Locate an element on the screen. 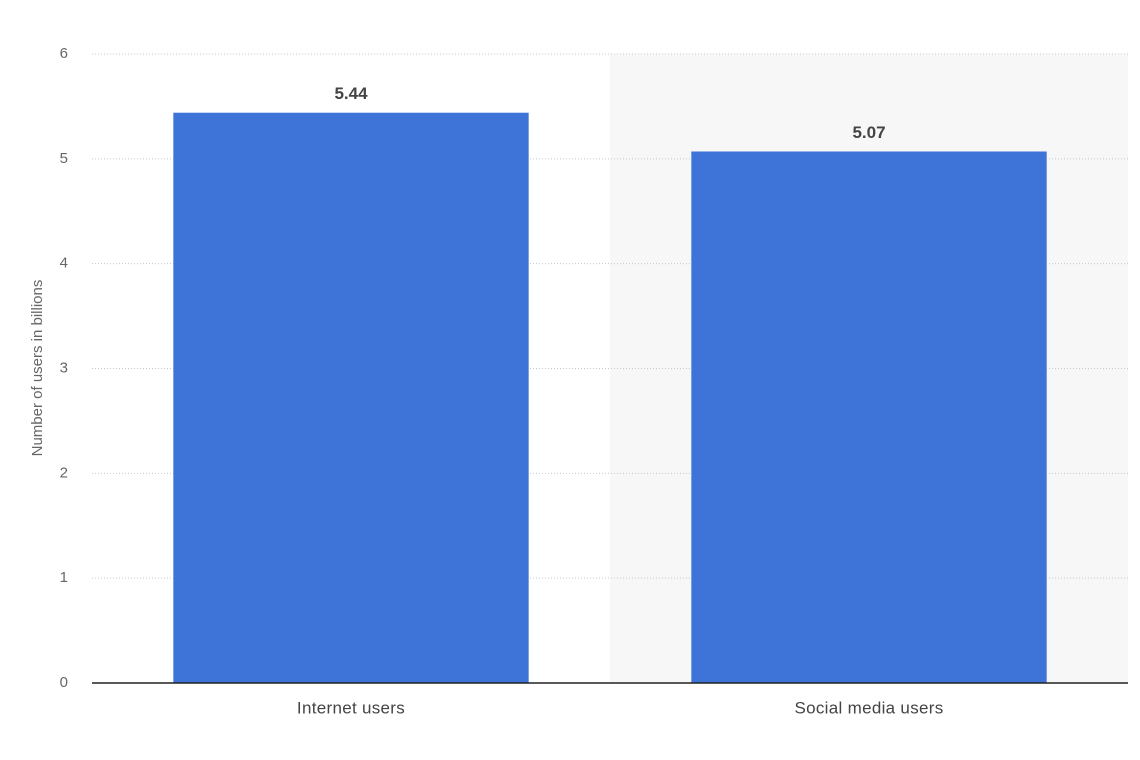 The width and height of the screenshot is (1140, 760). y-tick-label: 5 is located at coordinates (64, 158).